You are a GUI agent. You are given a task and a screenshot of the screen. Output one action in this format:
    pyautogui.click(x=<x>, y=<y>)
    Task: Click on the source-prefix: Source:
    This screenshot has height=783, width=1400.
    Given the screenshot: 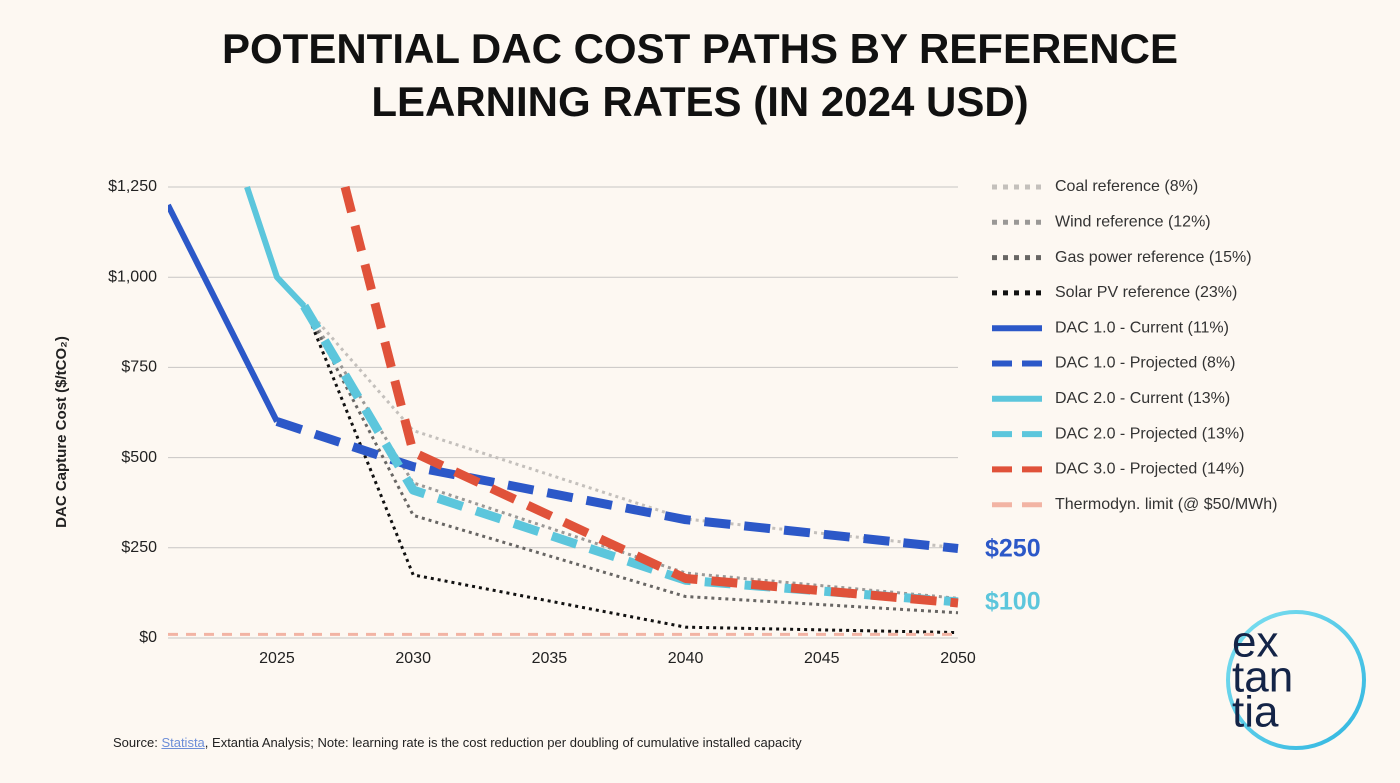 What is the action you would take?
    pyautogui.click(x=135, y=742)
    